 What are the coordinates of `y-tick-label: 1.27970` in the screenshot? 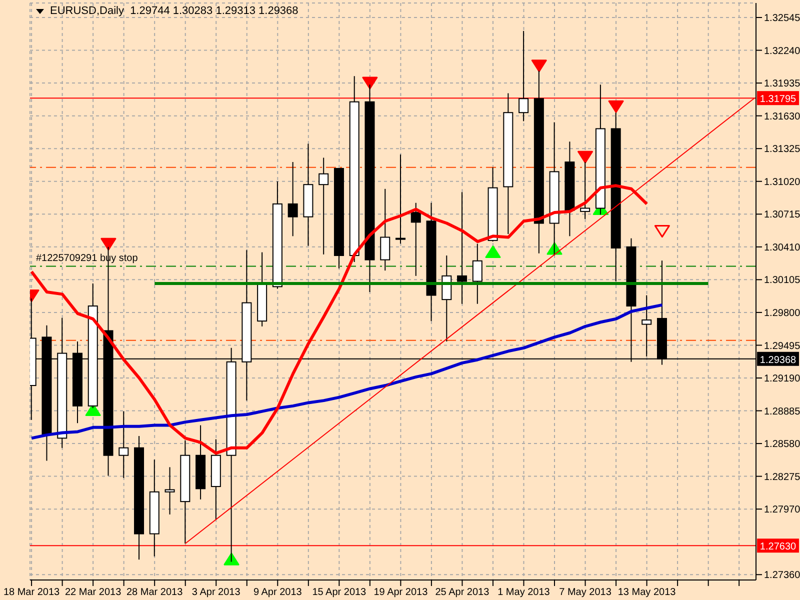 It's located at (782, 510).